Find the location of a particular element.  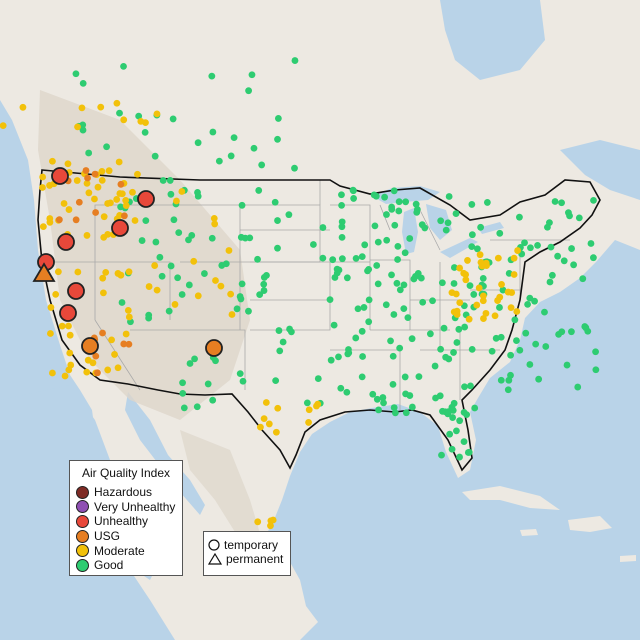

legend-item-moderate: Moderate is located at coordinates (126, 550).